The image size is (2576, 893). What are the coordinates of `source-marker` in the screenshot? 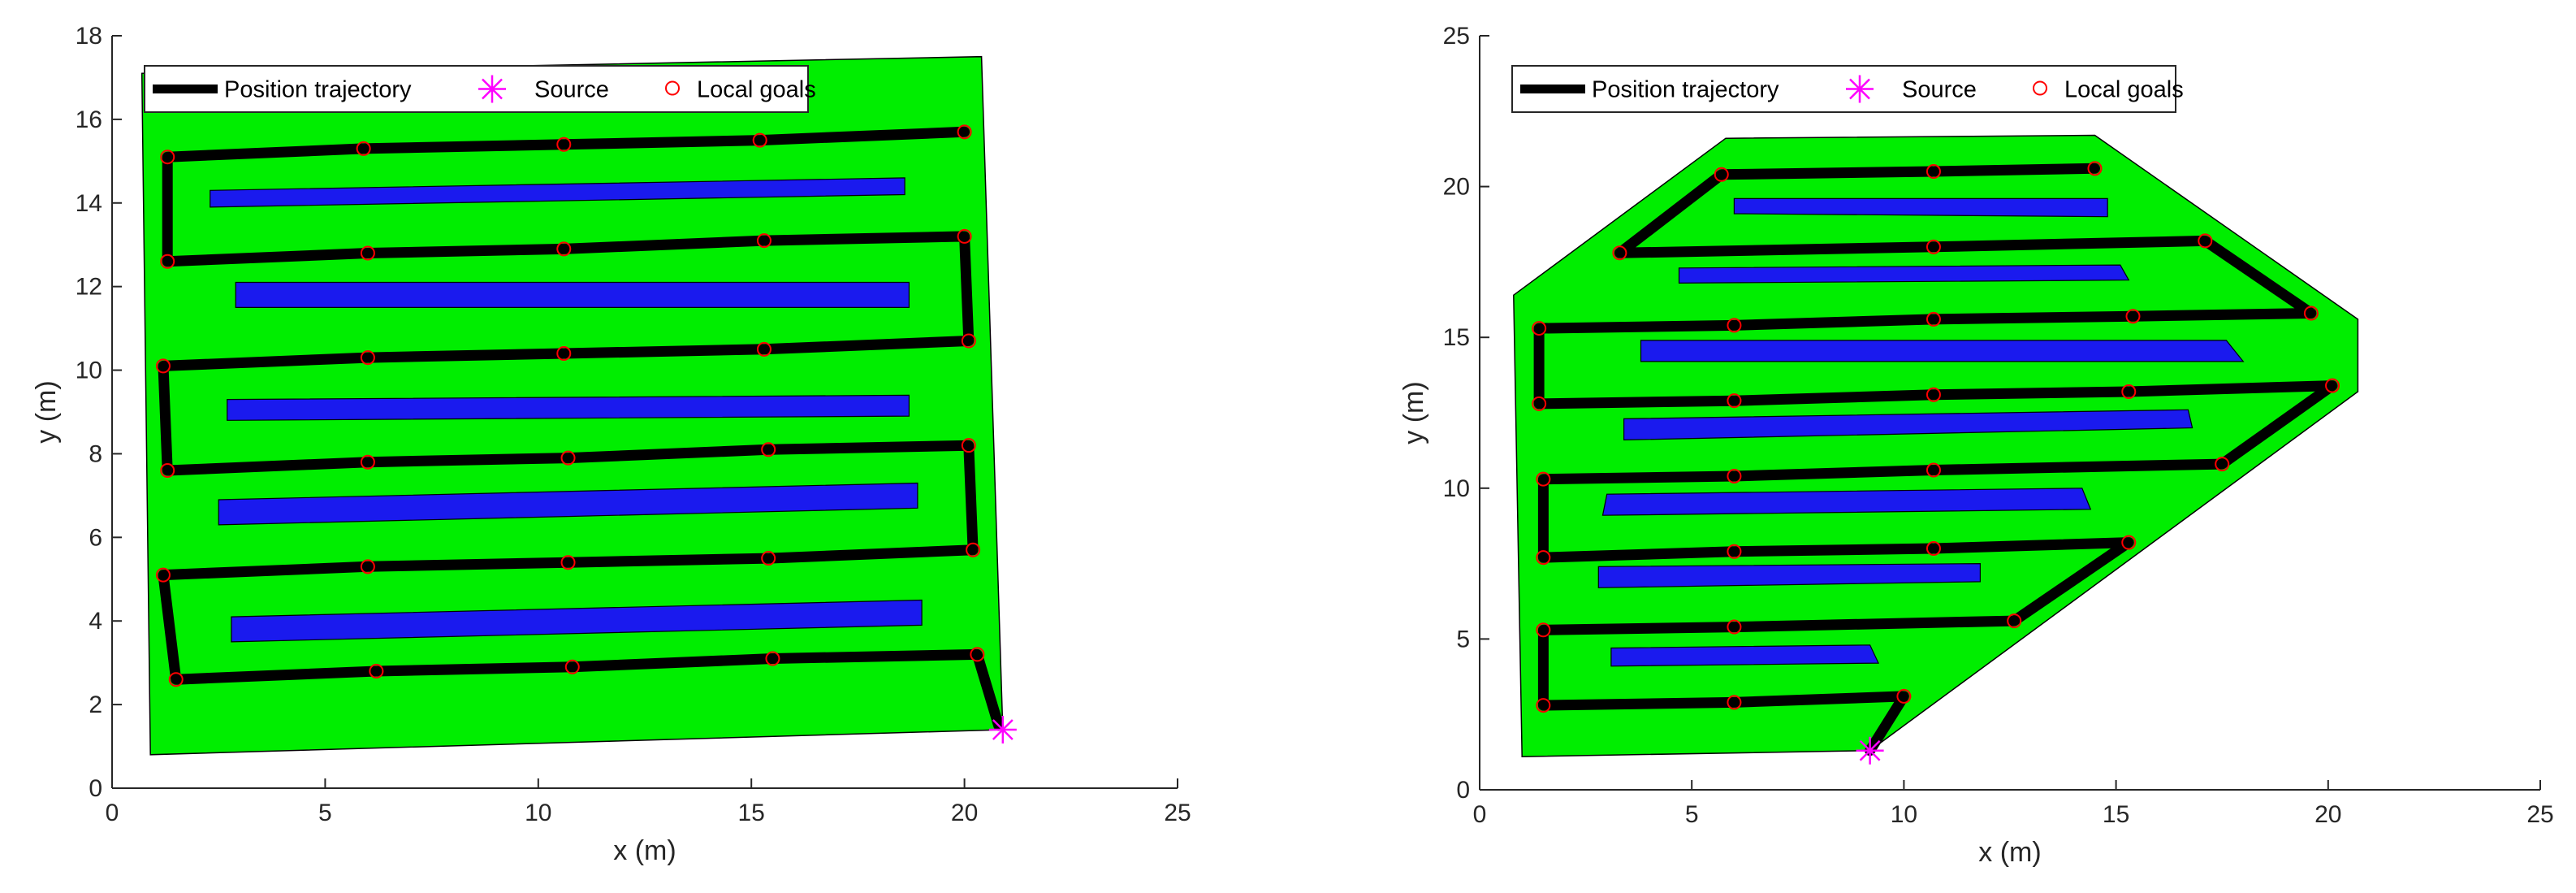 It's located at (1870, 750).